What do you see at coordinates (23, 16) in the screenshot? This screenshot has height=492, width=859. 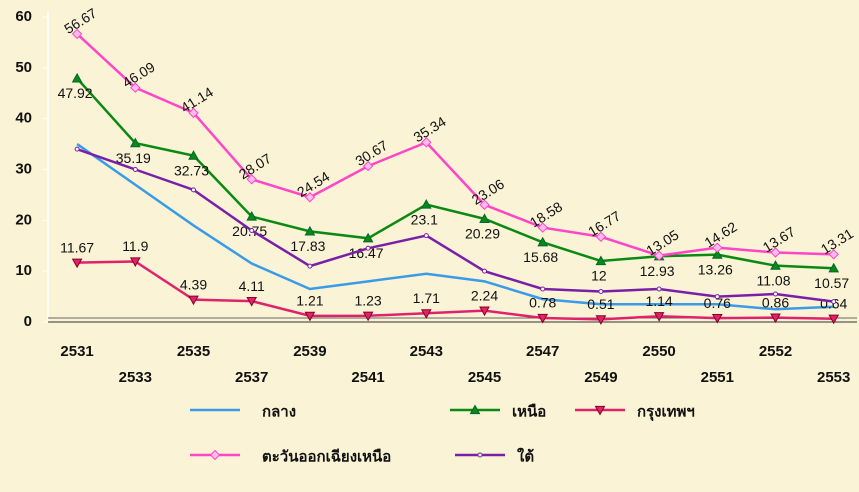 I see `y-tick-label: 60` at bounding box center [23, 16].